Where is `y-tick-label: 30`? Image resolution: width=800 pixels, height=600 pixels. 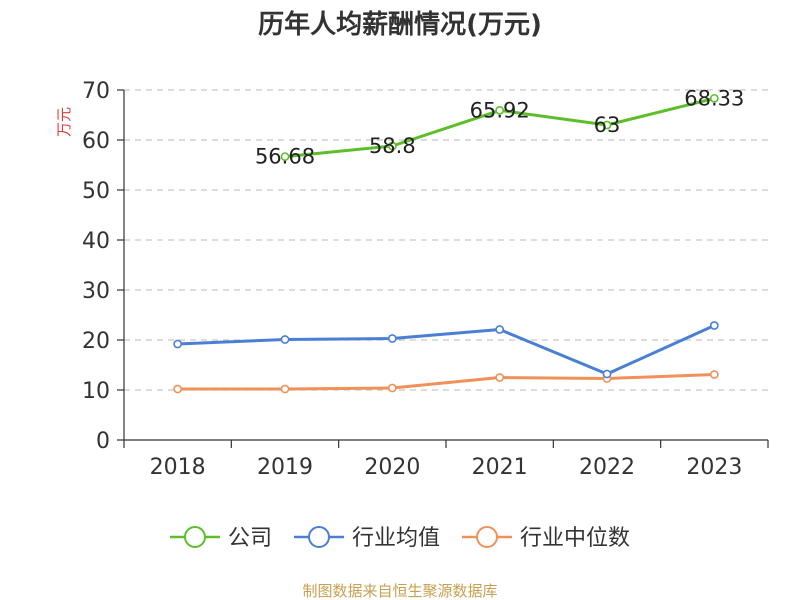 y-tick-label: 30 is located at coordinates (96, 291).